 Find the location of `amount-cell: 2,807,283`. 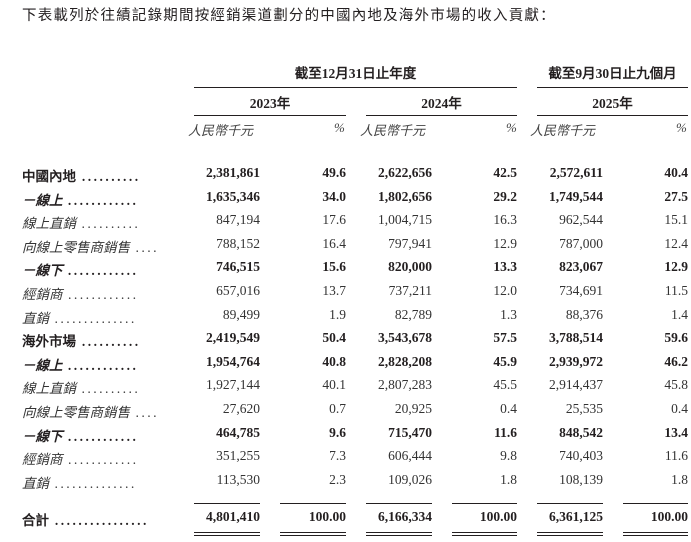

amount-cell: 2,807,283 is located at coordinates (405, 385).